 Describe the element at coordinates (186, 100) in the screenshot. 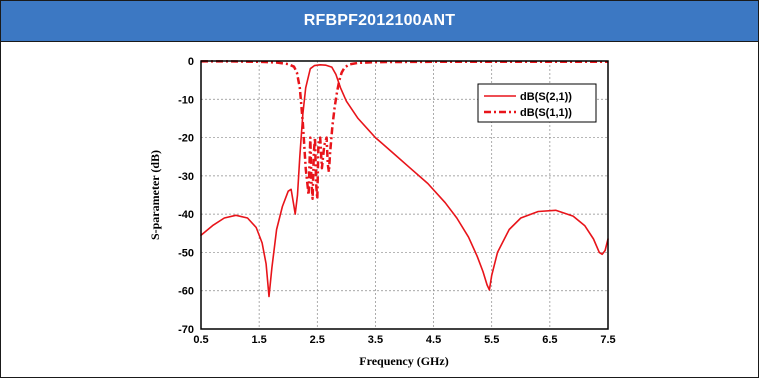

I see `y-tick-label: -10` at that location.